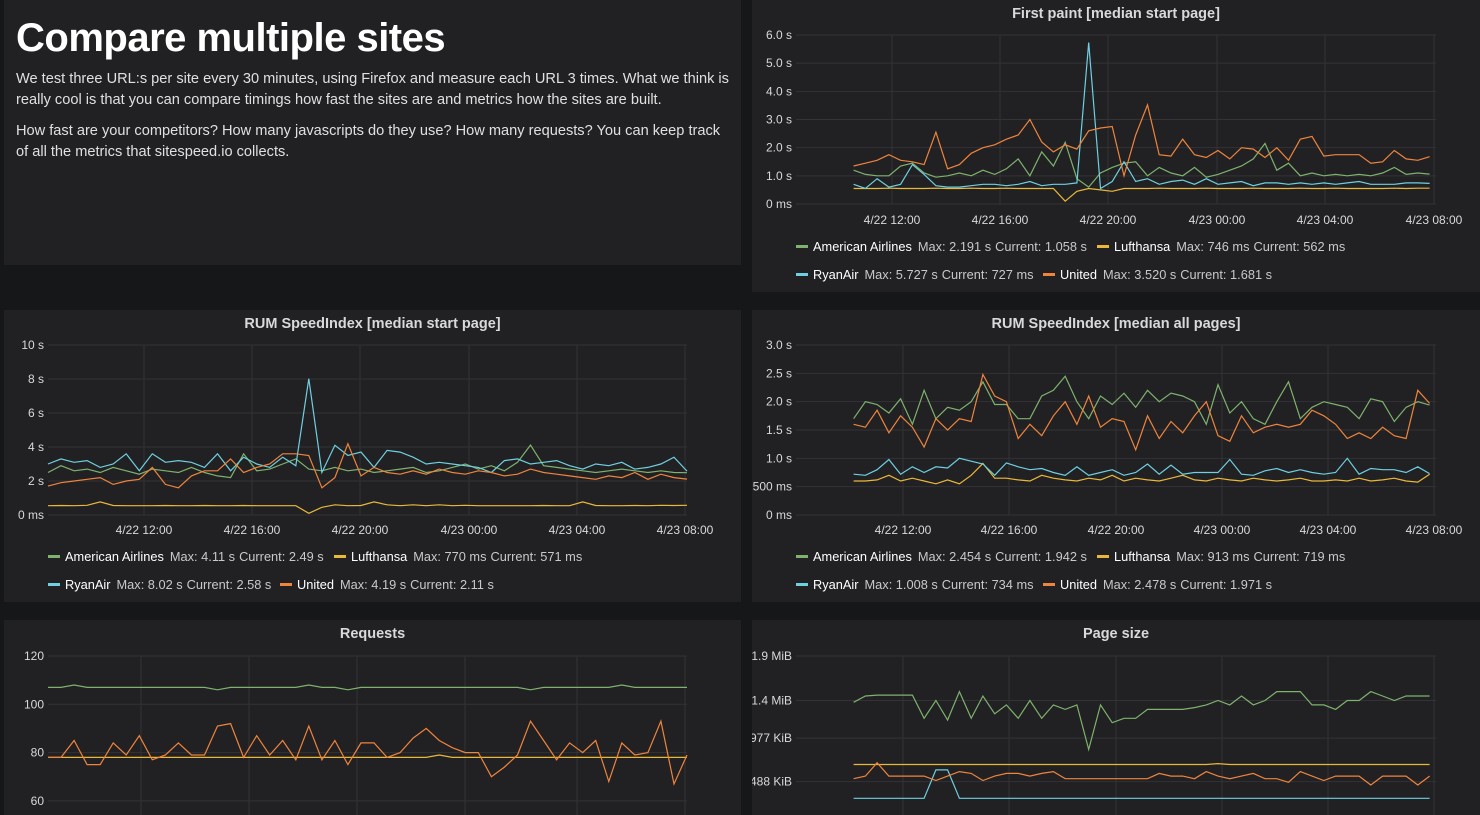 The width and height of the screenshot is (1480, 815). I want to click on legend-current: Current: 734 ms, so click(987, 584).